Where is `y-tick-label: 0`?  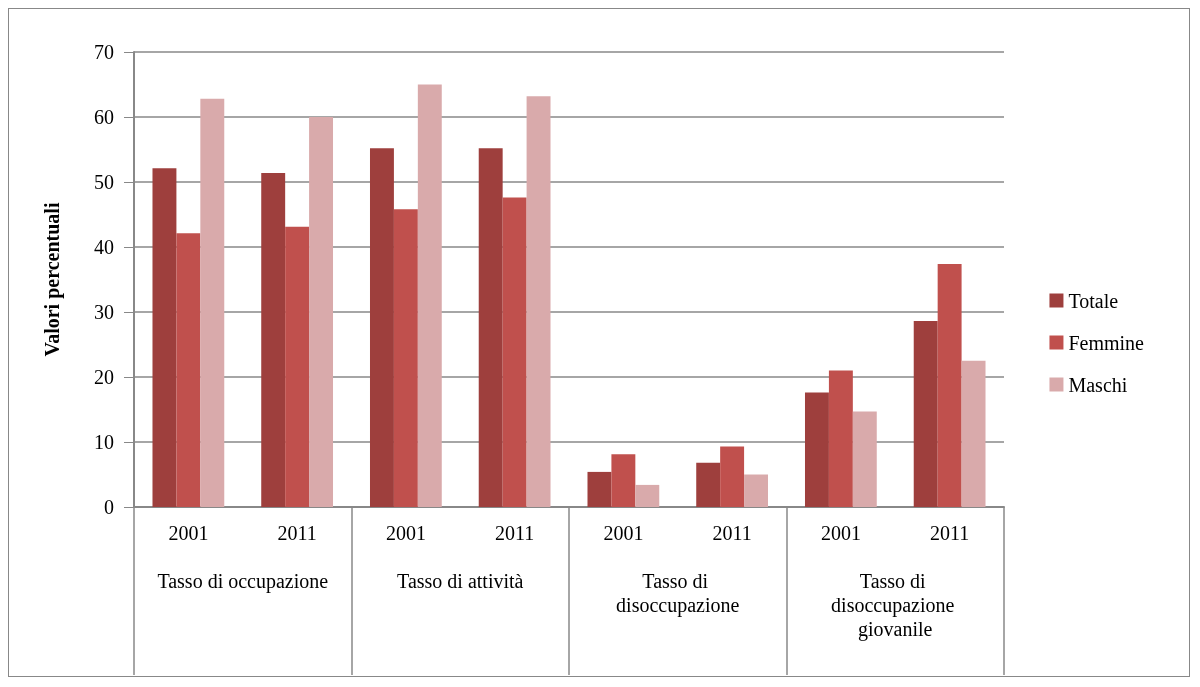
y-tick-label: 0 is located at coordinates (109, 507).